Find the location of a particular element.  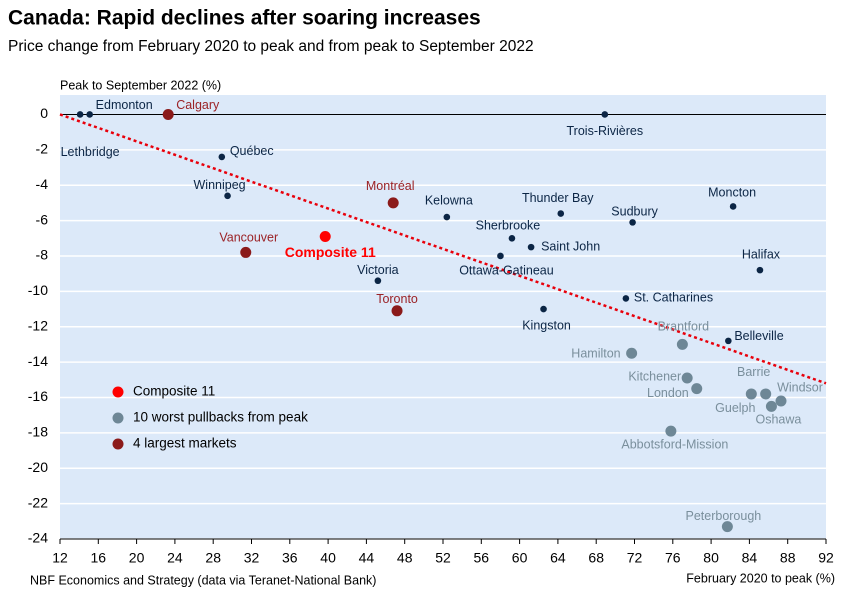

point-label: Vancouver is located at coordinates (248, 238).